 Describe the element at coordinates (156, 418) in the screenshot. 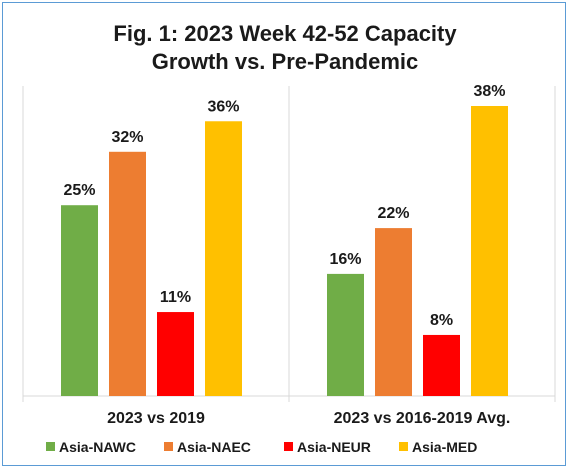

I see `category-label-0: 2023 vs 2019` at that location.